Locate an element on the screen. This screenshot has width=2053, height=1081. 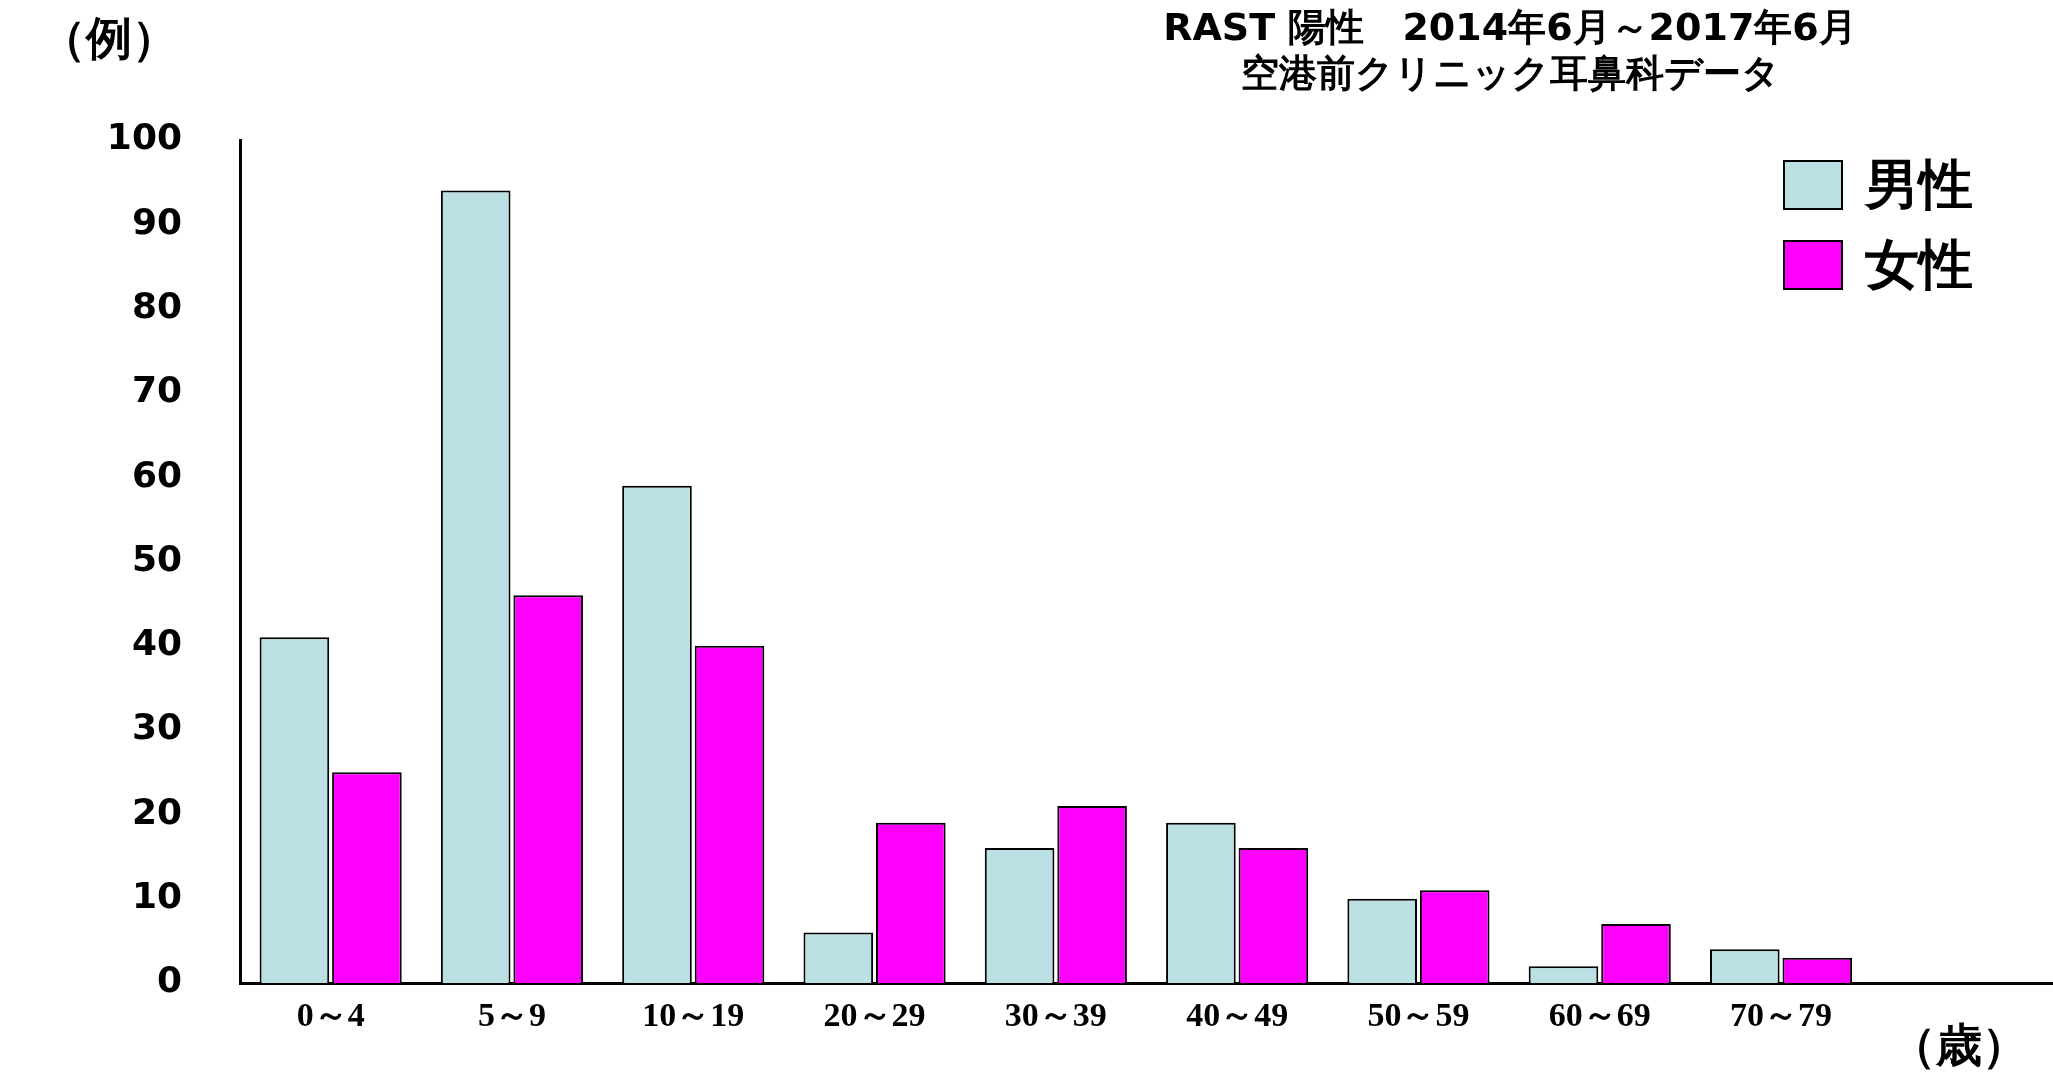
x-tick-label: 50～59 is located at coordinates (1418, 1015).